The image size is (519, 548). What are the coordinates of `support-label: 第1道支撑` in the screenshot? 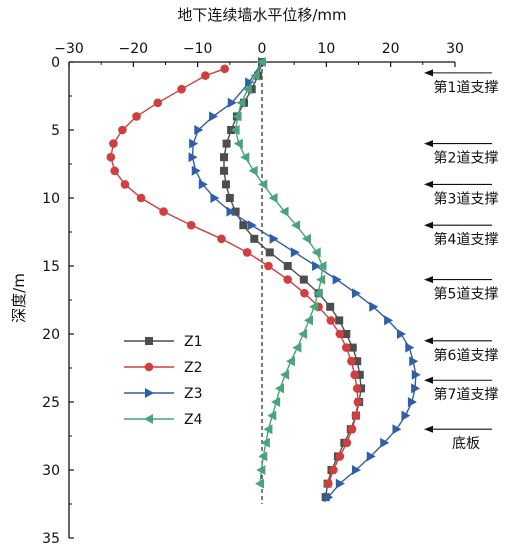 It's located at (466, 87).